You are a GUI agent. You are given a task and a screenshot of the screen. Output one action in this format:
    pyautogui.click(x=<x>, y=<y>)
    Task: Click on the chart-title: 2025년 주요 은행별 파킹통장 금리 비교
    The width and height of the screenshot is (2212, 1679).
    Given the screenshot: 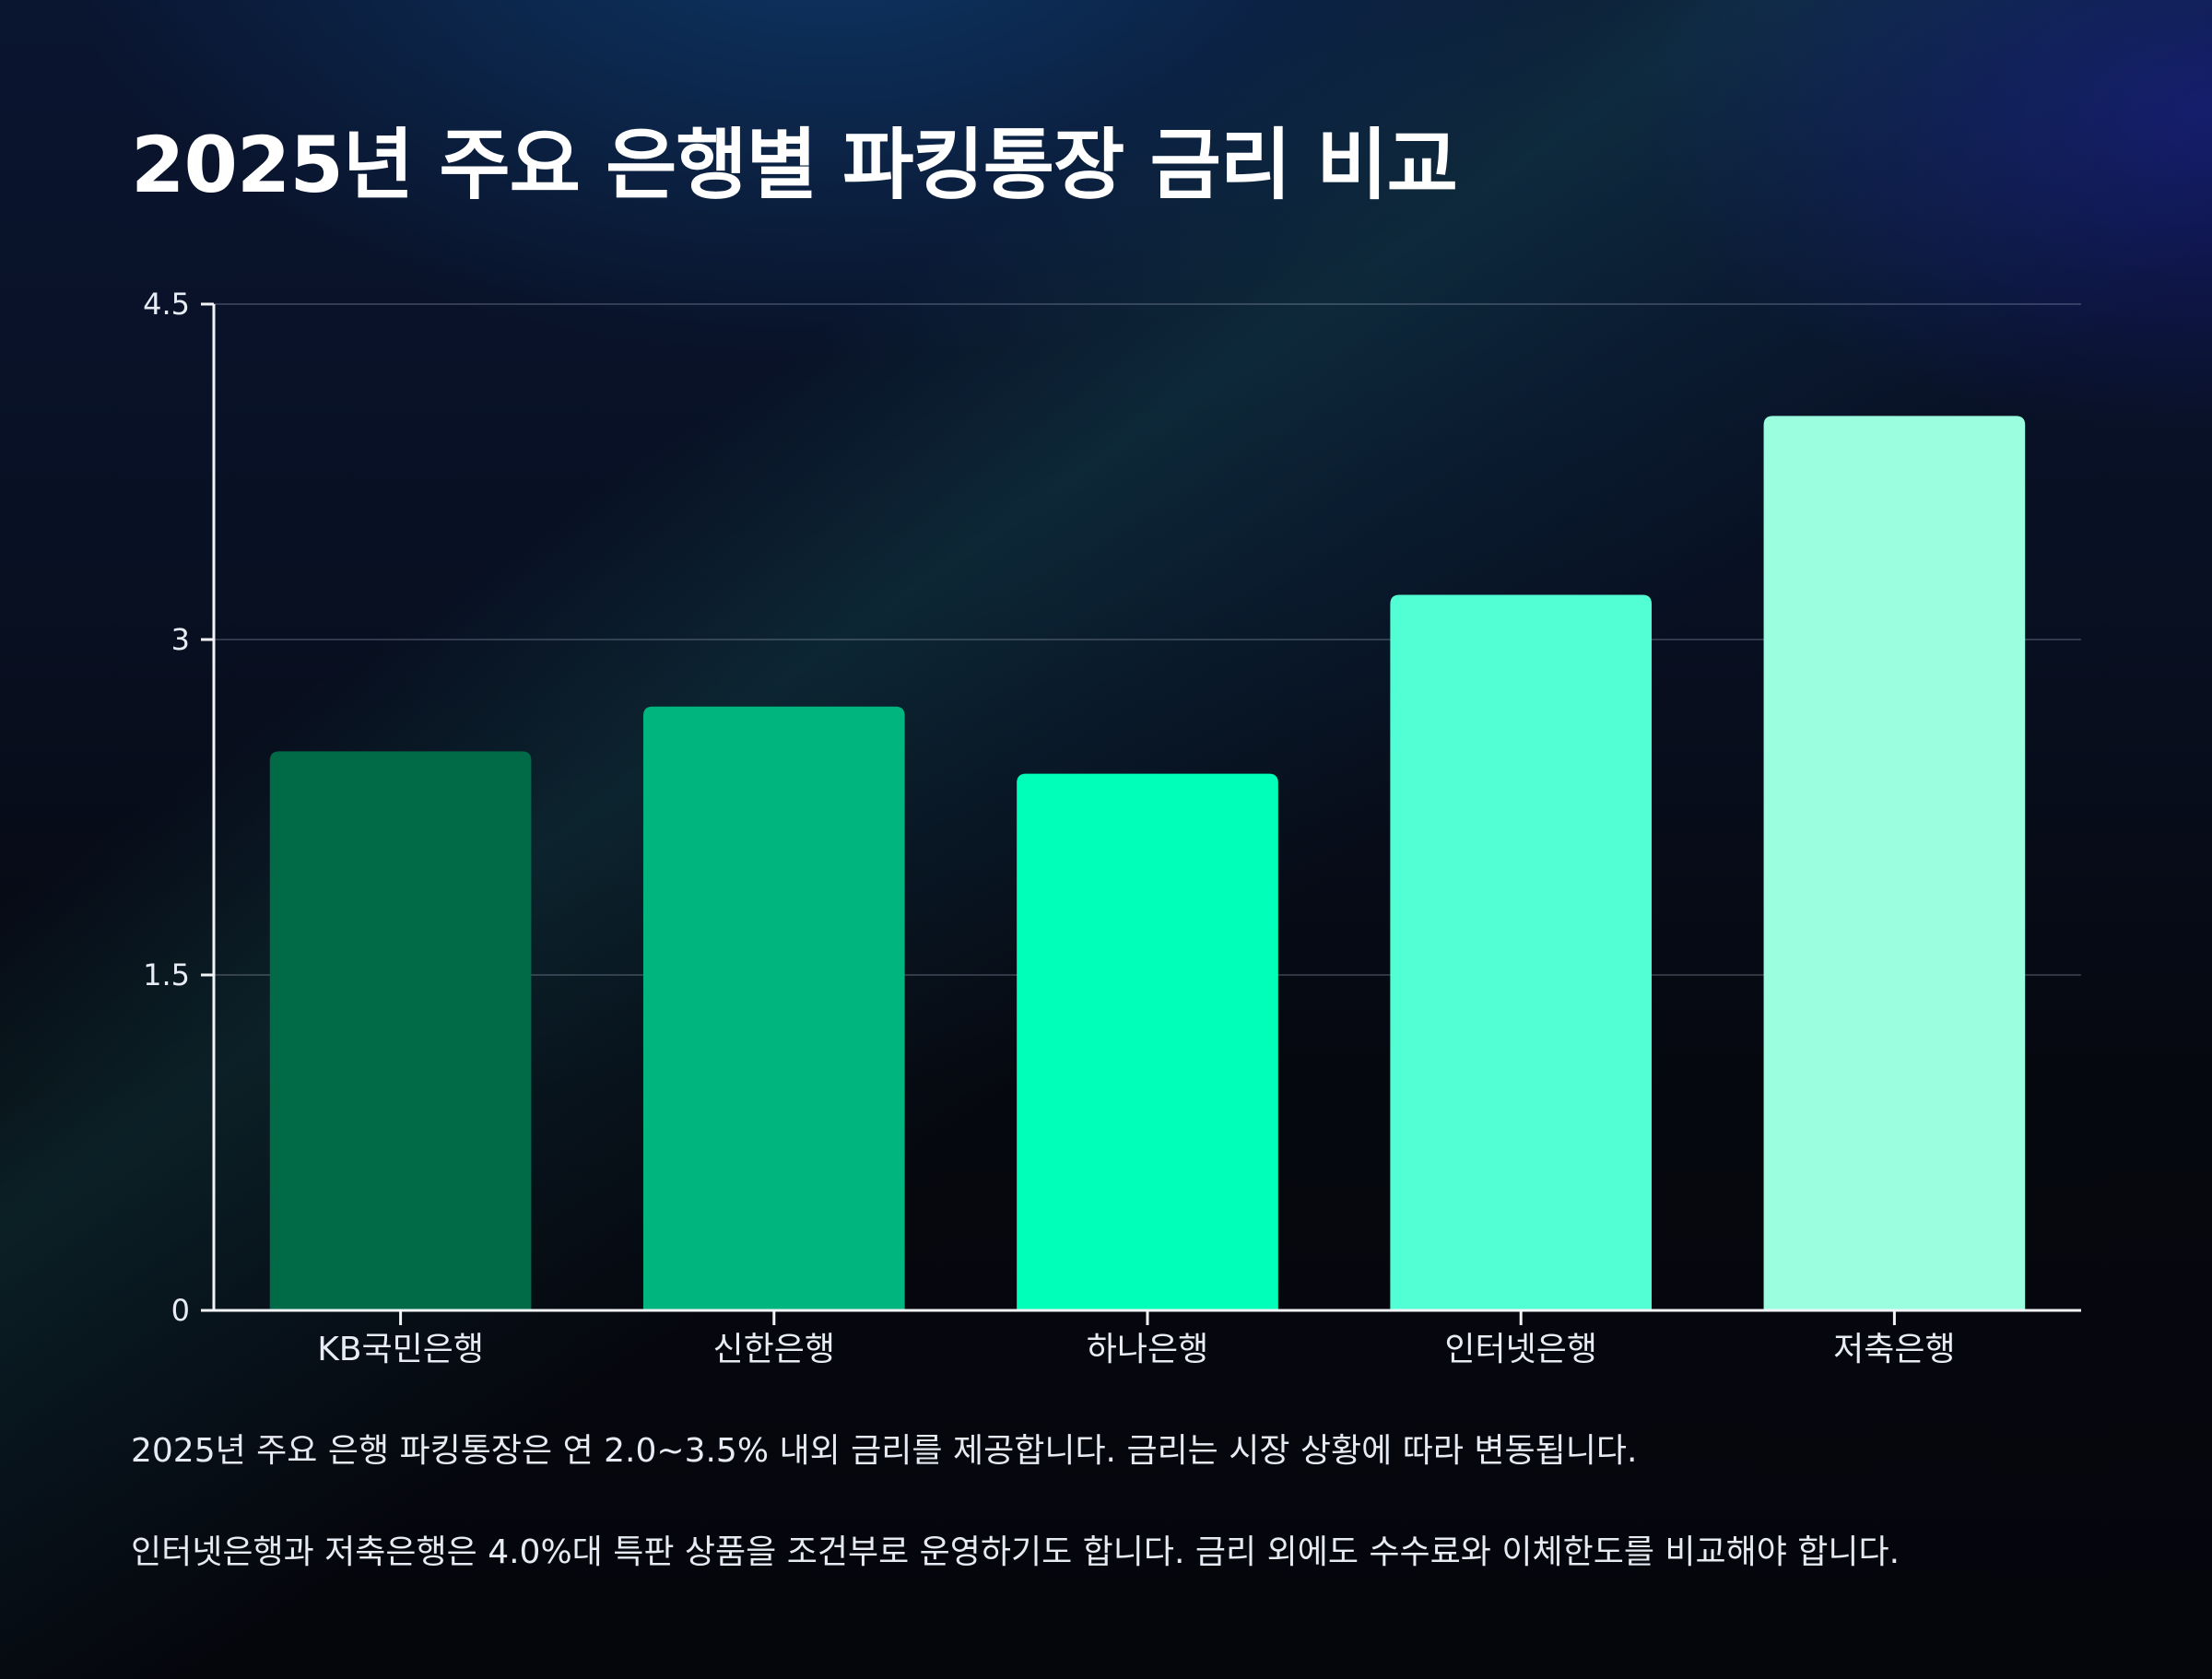 What is the action you would take?
    pyautogui.click(x=794, y=165)
    